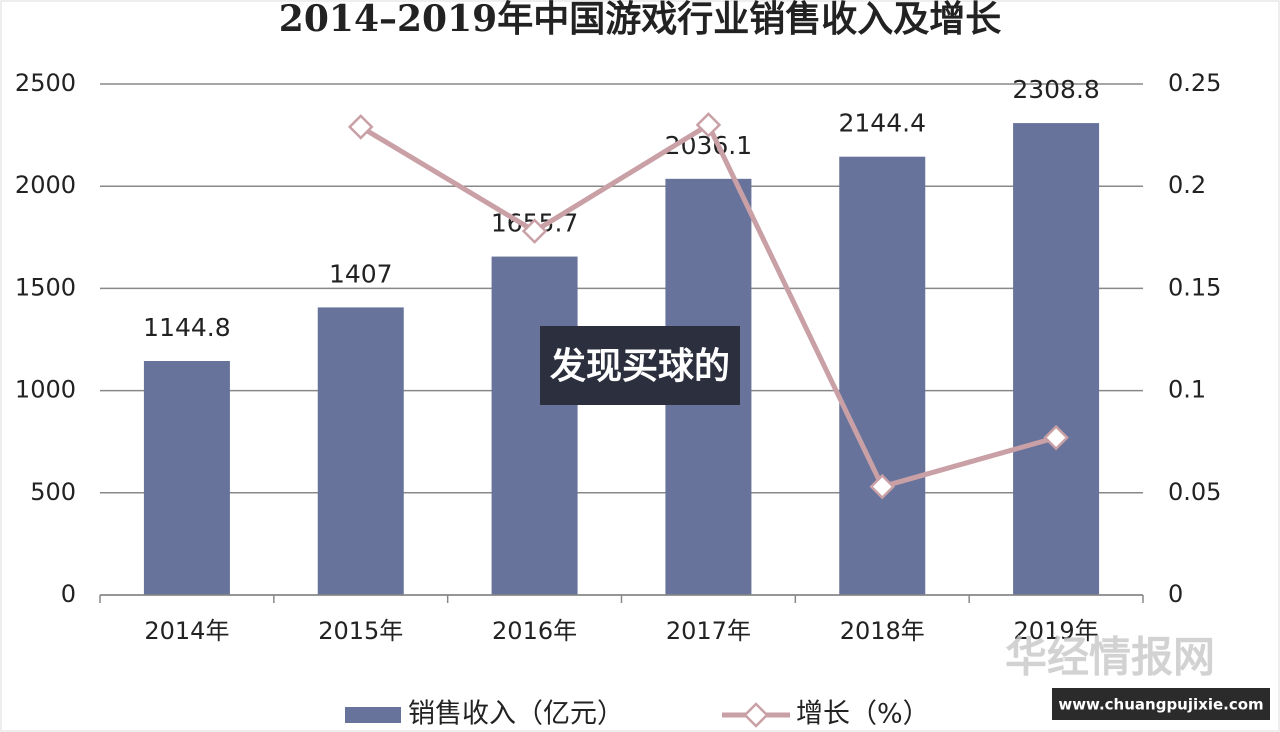 This screenshot has width=1280, height=732. Describe the element at coordinates (1194, 287) in the screenshot. I see `y2-tick-label: 0.15` at that location.